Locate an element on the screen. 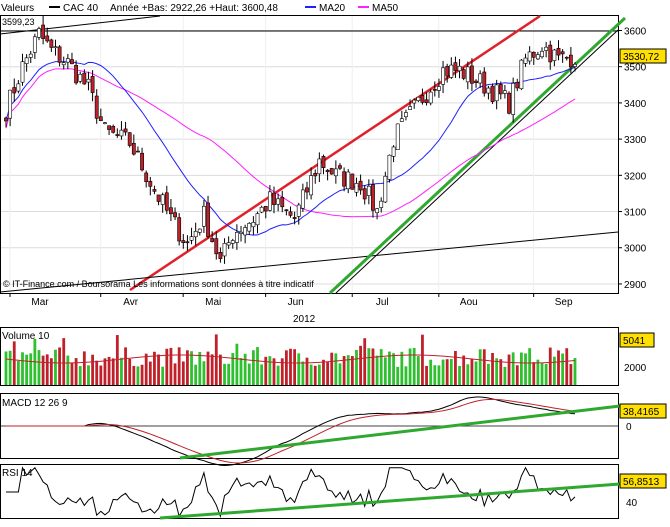 The width and height of the screenshot is (670, 527). rsi-polyline is located at coordinates (291, 492).